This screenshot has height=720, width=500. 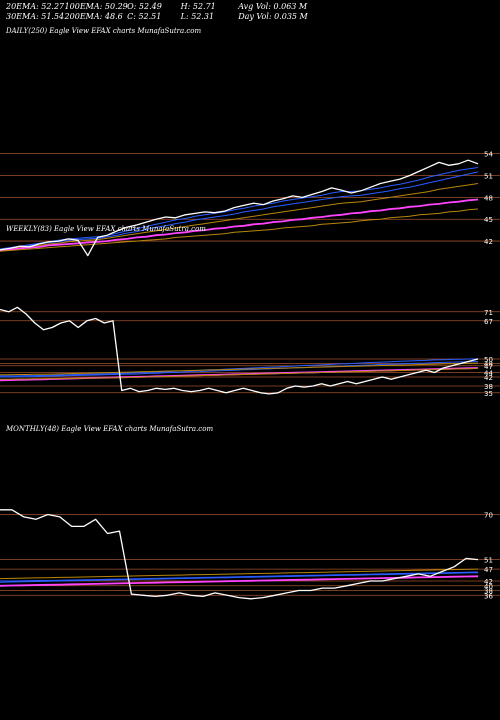 What do you see at coordinates (144, 16) in the screenshot?
I see `close-value: C: 52.51` at bounding box center [144, 16].